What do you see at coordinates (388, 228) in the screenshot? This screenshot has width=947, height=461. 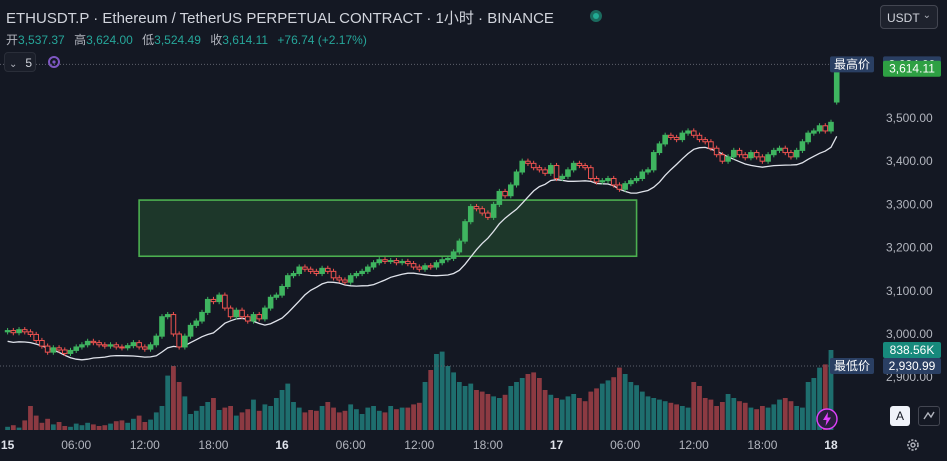 I see `support-zone` at bounding box center [388, 228].